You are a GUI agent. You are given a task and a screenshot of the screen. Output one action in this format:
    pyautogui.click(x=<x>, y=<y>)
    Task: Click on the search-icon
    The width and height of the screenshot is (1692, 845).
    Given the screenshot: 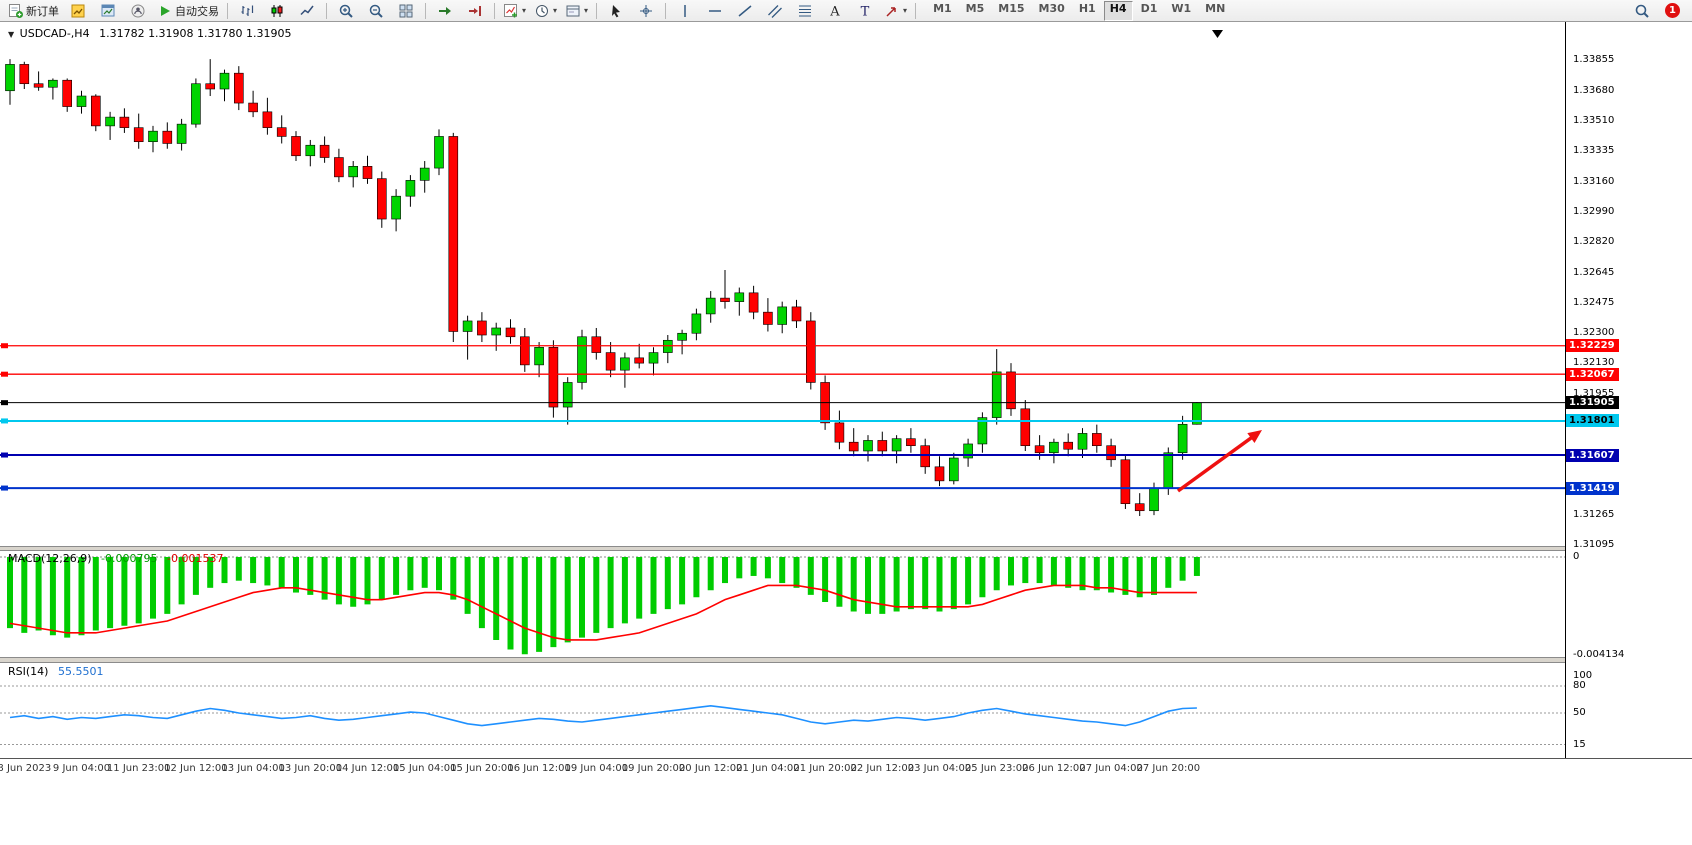 What is the action you would take?
    pyautogui.click(x=1642, y=11)
    